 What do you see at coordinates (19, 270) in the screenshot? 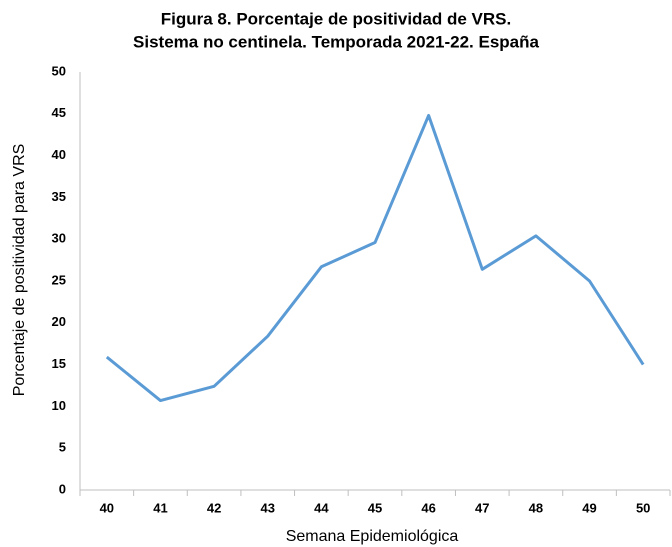
I see `y-axis-title: Porcentaje de positividad para VRS` at bounding box center [19, 270].